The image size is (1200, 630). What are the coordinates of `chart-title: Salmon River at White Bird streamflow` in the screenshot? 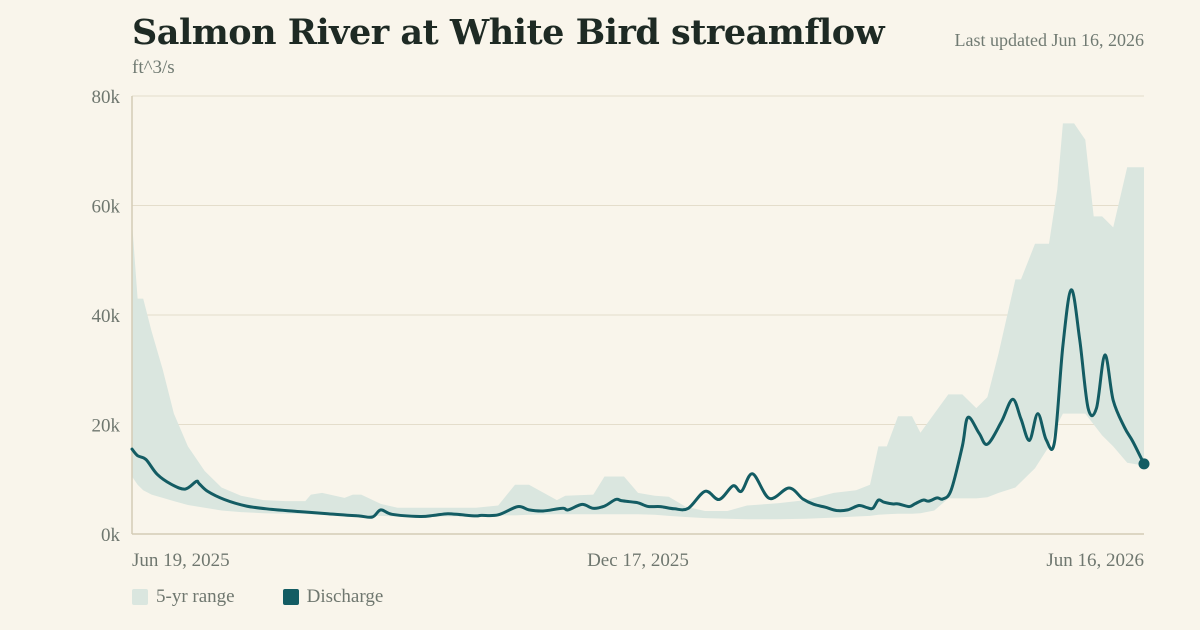 It's located at (508, 32).